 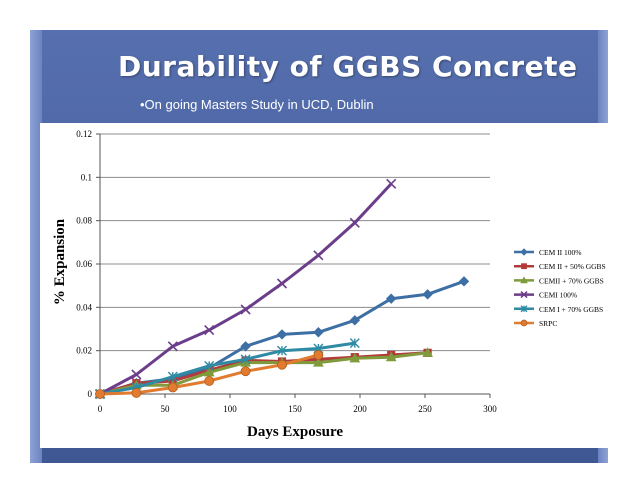 What do you see at coordinates (572, 266) in the screenshot?
I see `legend-label: CEM II + 50% GGBS` at bounding box center [572, 266].